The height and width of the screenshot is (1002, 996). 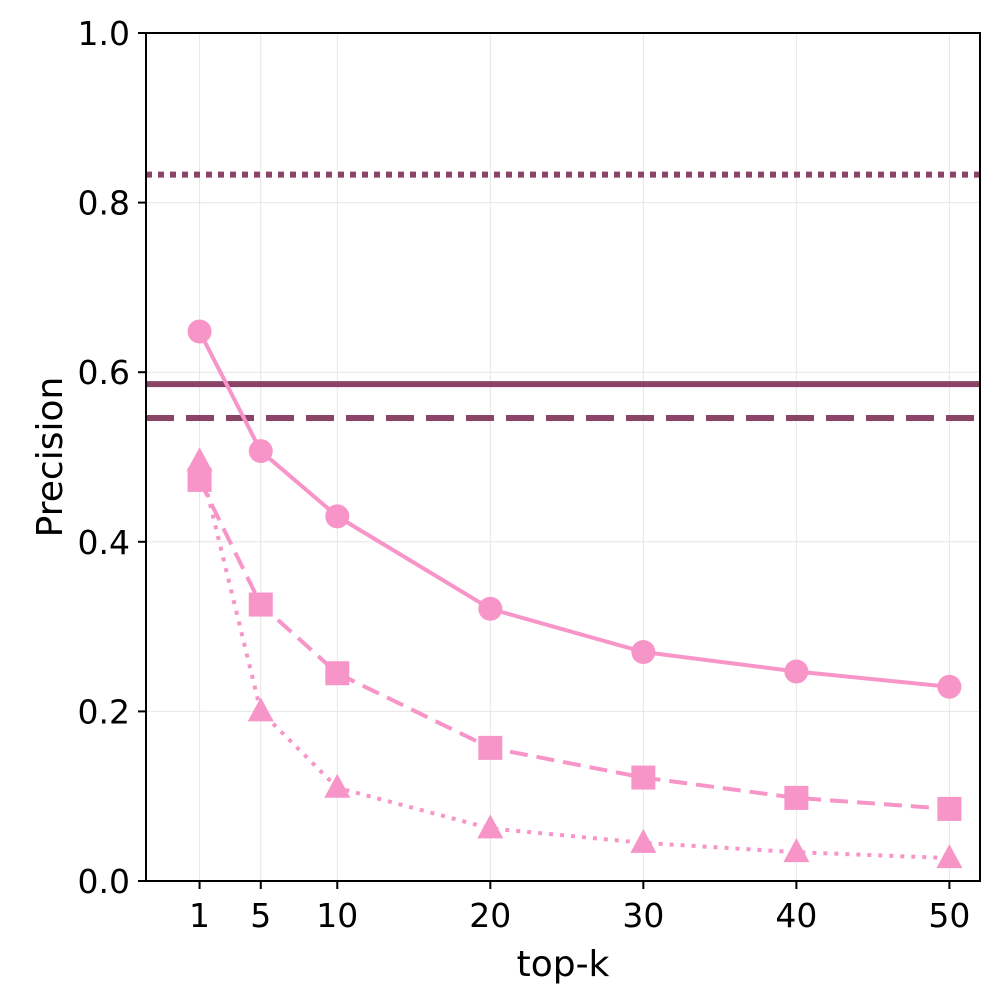 I want to click on x-axis-title: top-k, so click(x=563, y=964).